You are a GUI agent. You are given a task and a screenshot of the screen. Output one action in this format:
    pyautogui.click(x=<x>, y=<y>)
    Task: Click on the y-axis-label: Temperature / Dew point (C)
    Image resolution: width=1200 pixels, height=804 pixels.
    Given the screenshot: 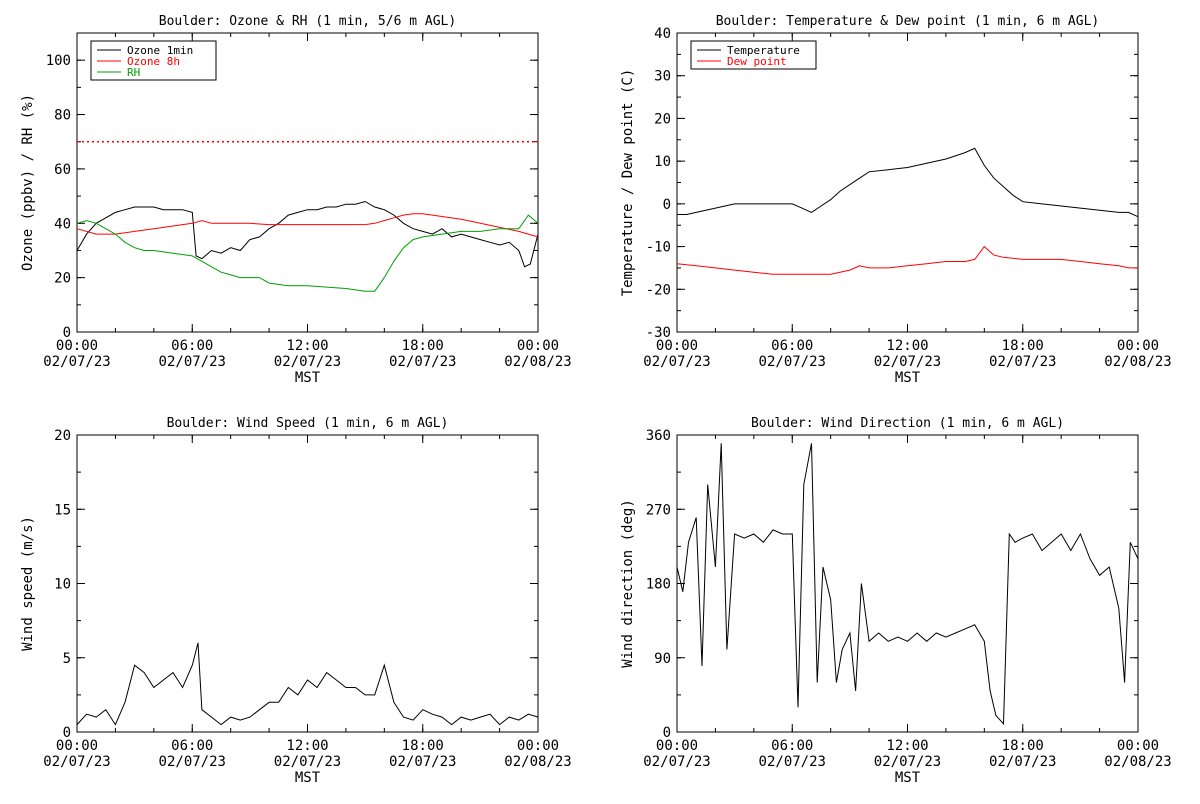 What is the action you would take?
    pyautogui.click(x=628, y=183)
    